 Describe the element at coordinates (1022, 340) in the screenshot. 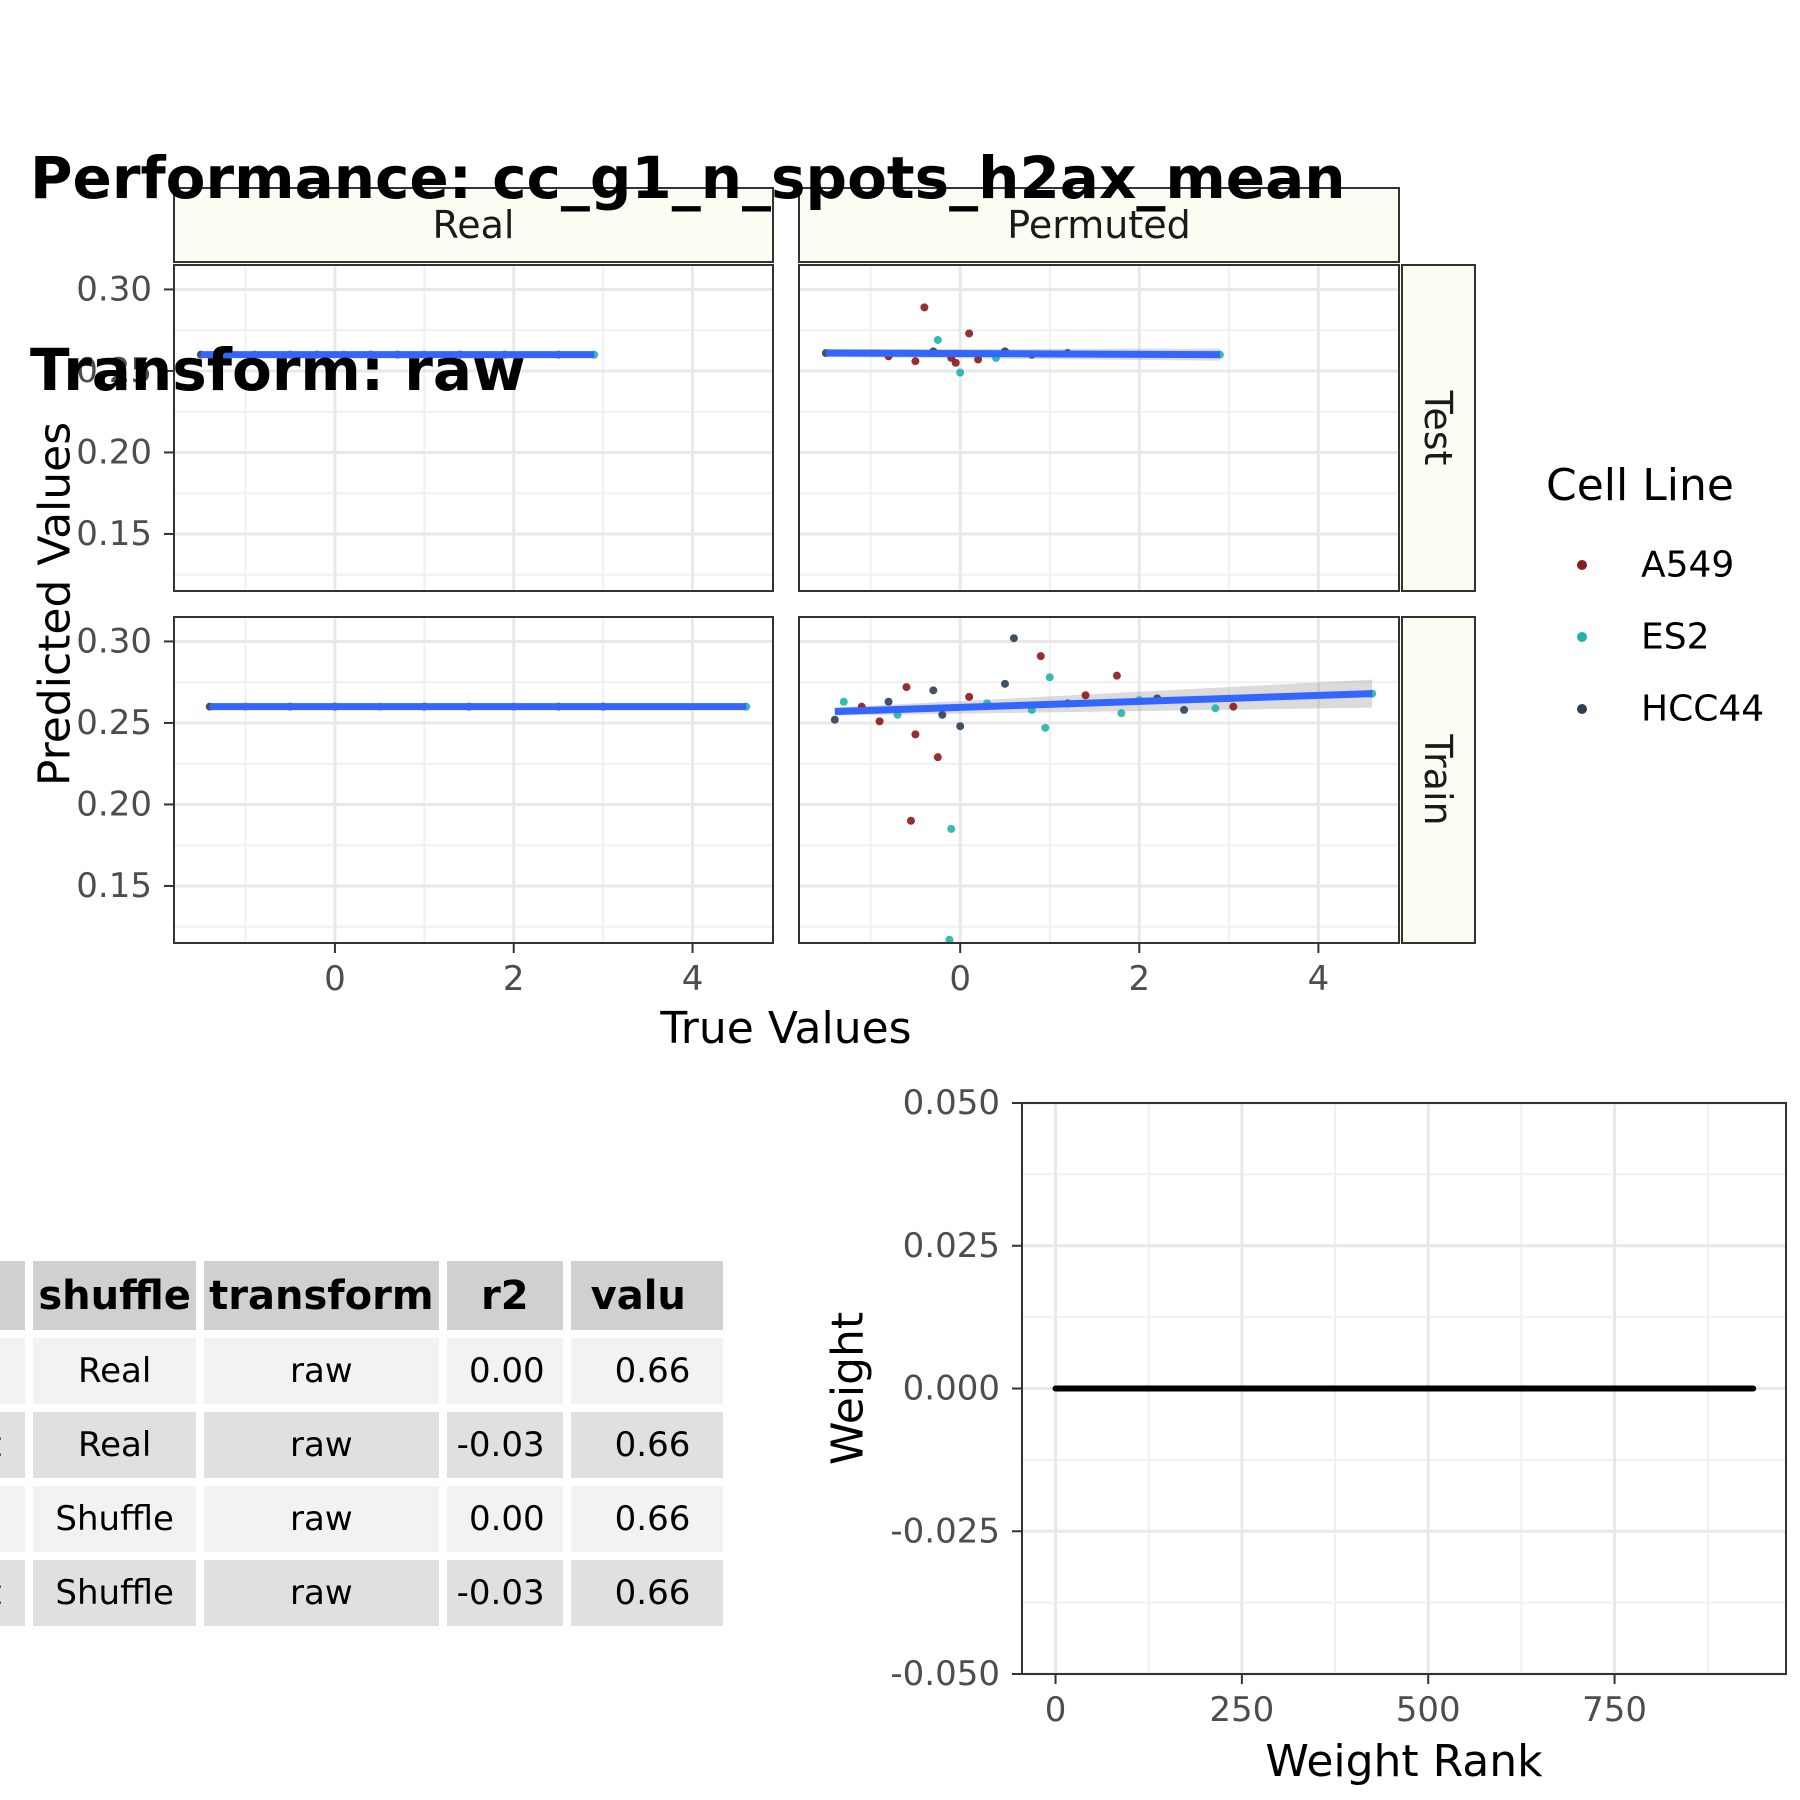

I see `panel-marks-permuted-test` at that location.